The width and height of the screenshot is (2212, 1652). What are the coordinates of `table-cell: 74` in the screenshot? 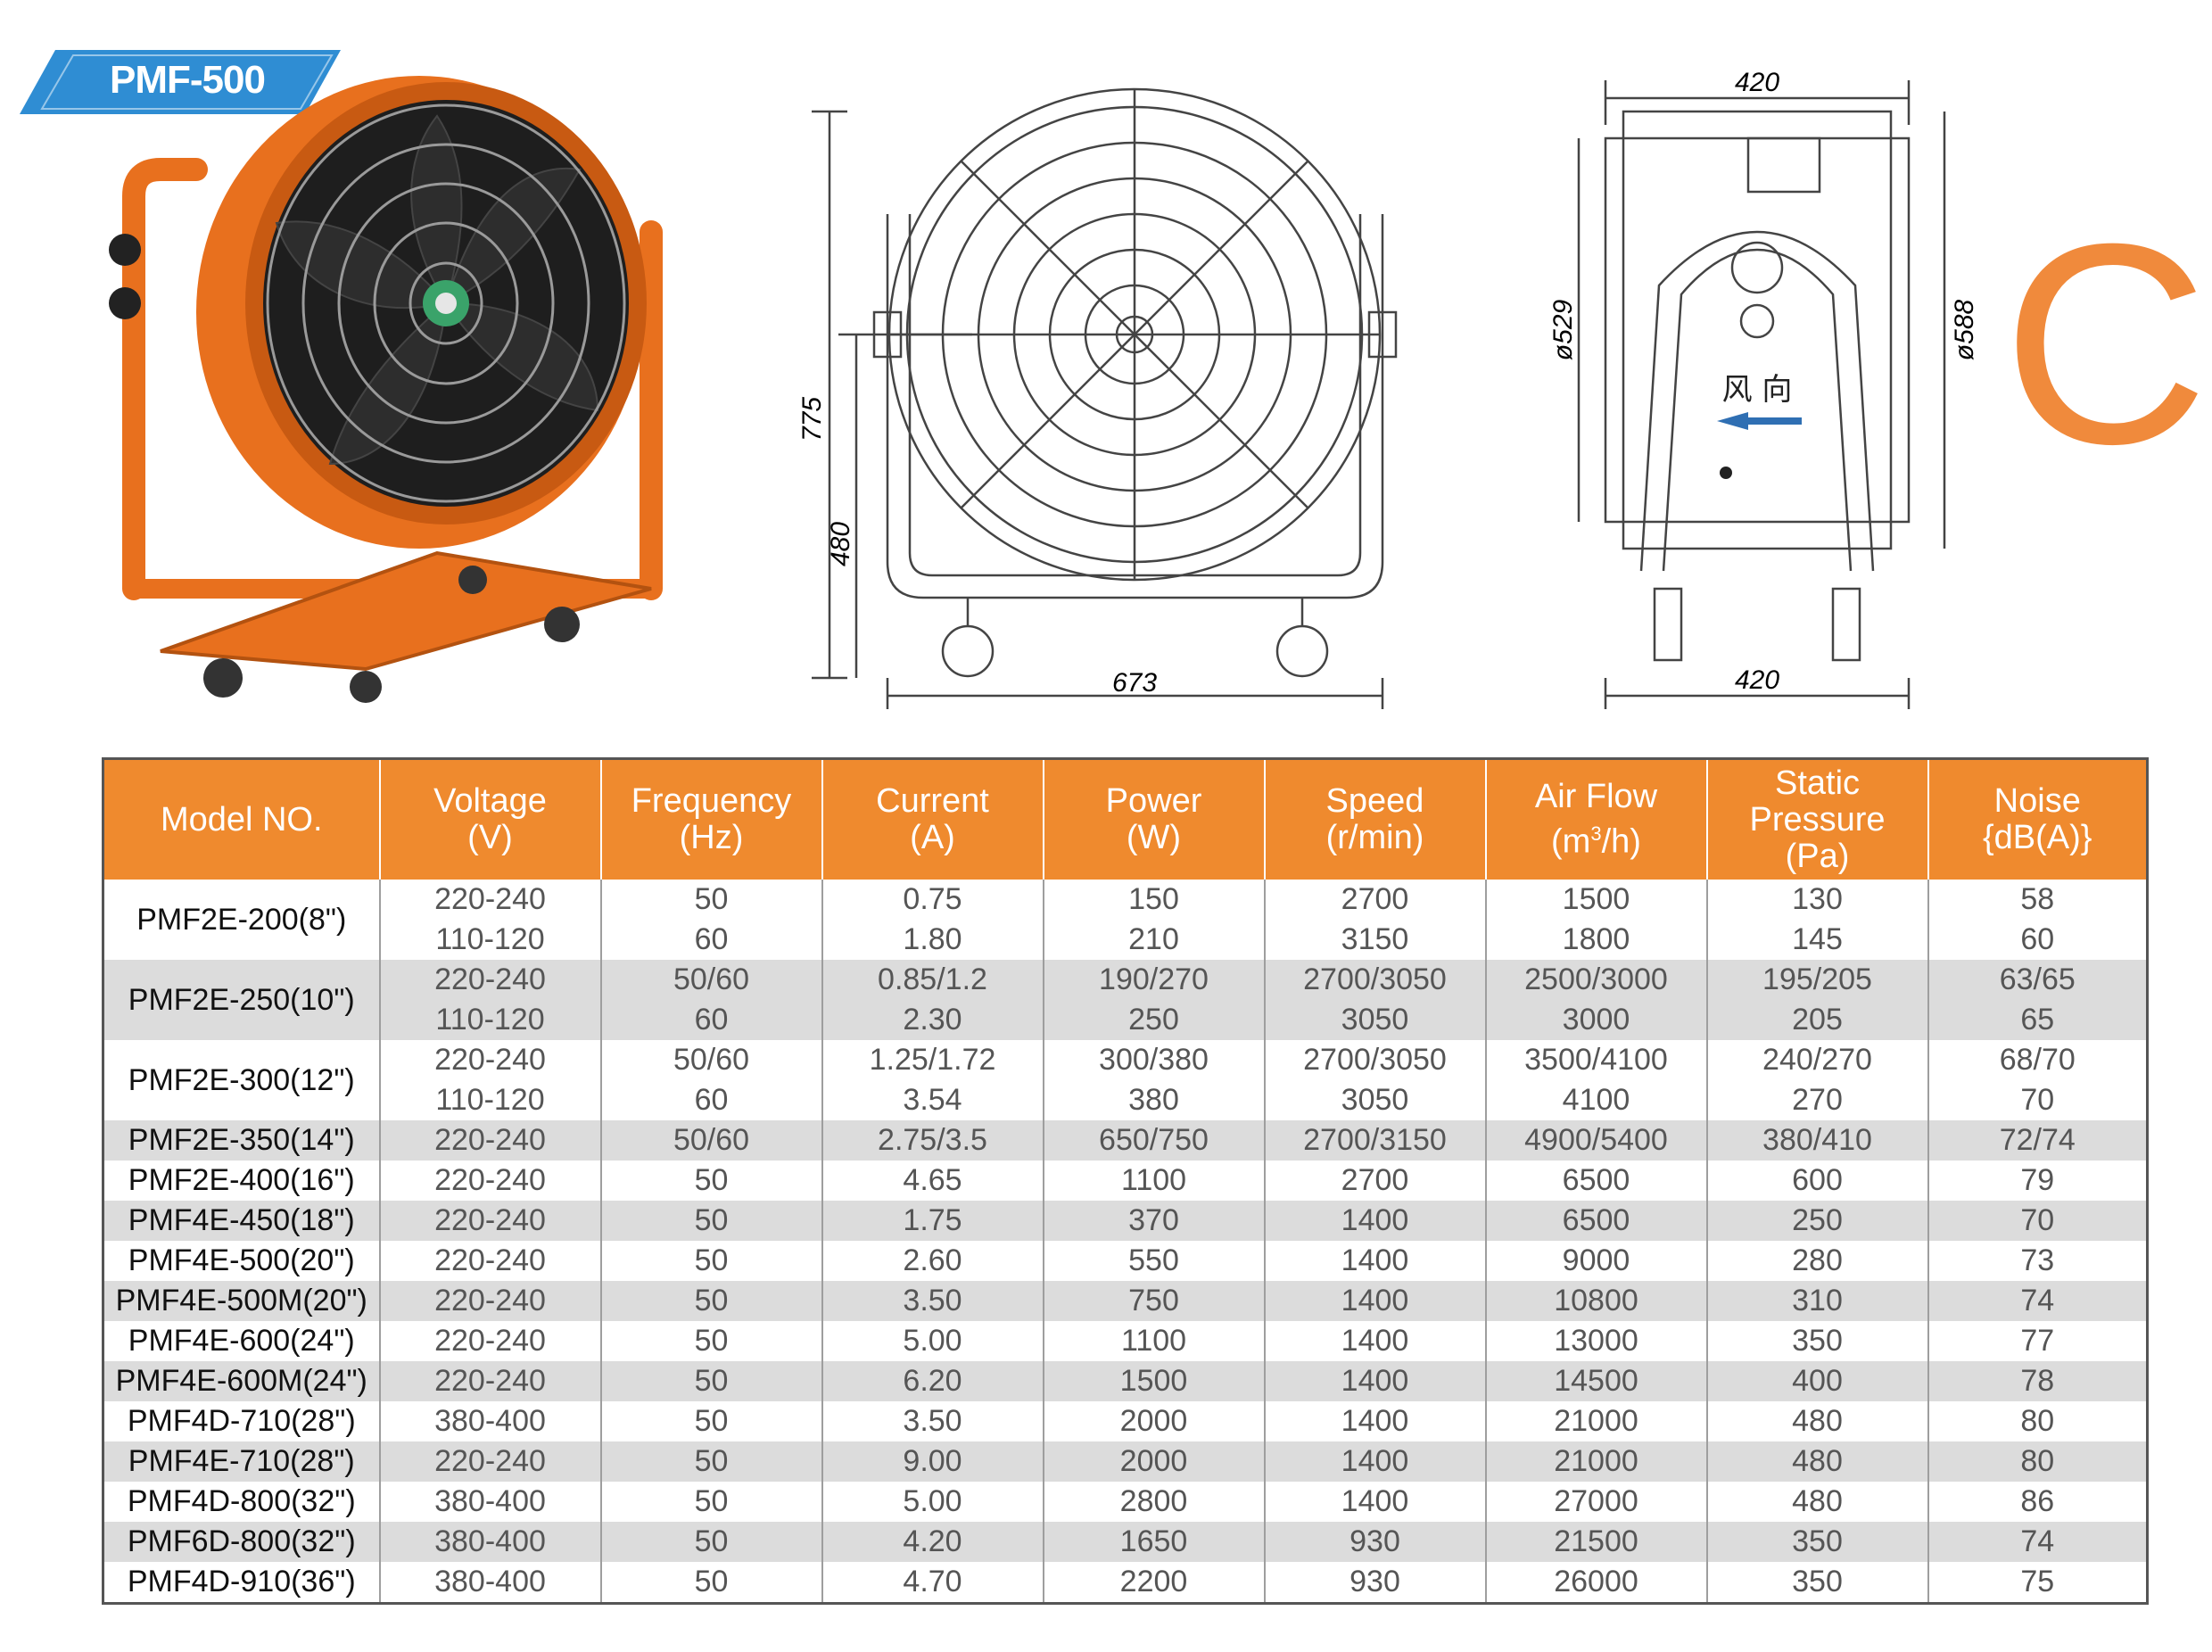 It's located at (2038, 1542).